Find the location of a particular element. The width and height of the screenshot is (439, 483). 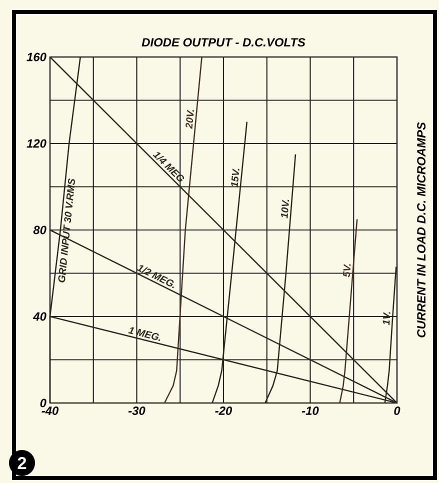

text: GRID INPUT 30 V.RMS is located at coordinates (66, 230).